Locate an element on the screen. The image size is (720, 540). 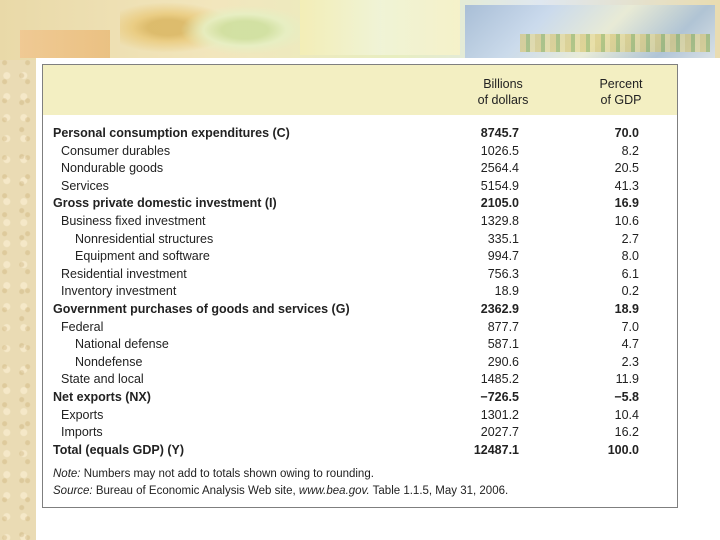
billions-value: 1329.8 is located at coordinates (499, 220).